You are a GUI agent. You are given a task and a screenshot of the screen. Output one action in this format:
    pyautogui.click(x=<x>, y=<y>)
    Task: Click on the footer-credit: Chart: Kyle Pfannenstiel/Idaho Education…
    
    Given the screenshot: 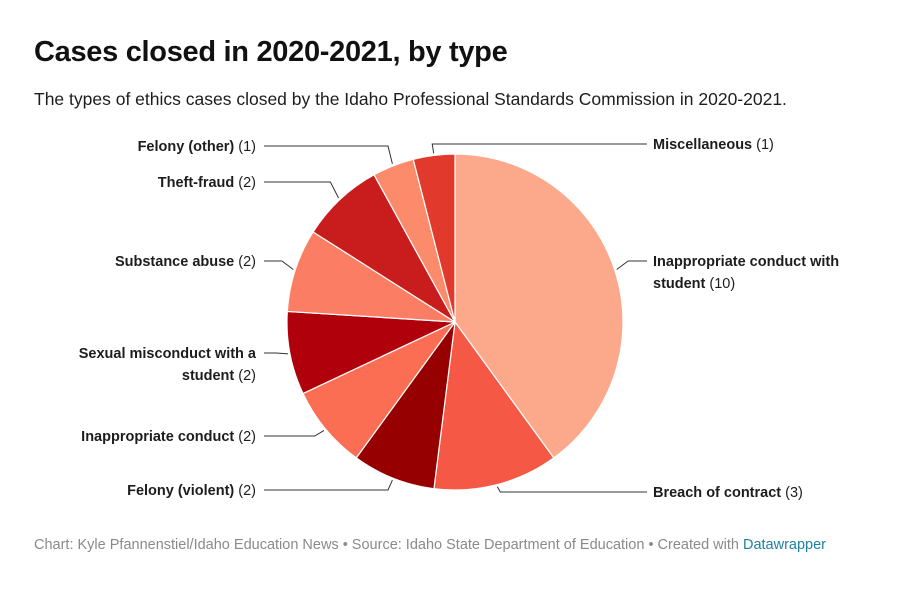 What is the action you would take?
    pyautogui.click(x=388, y=545)
    